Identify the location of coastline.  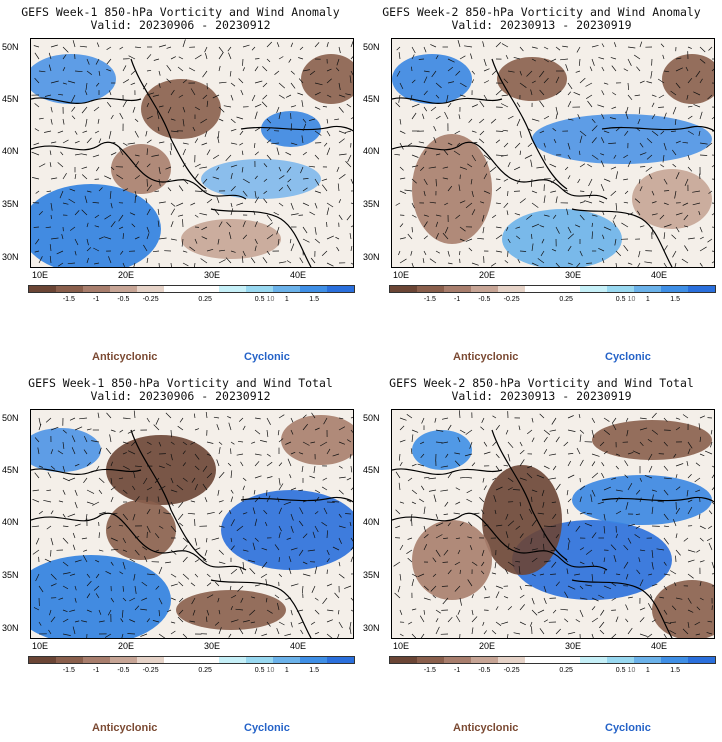
(529, 495).